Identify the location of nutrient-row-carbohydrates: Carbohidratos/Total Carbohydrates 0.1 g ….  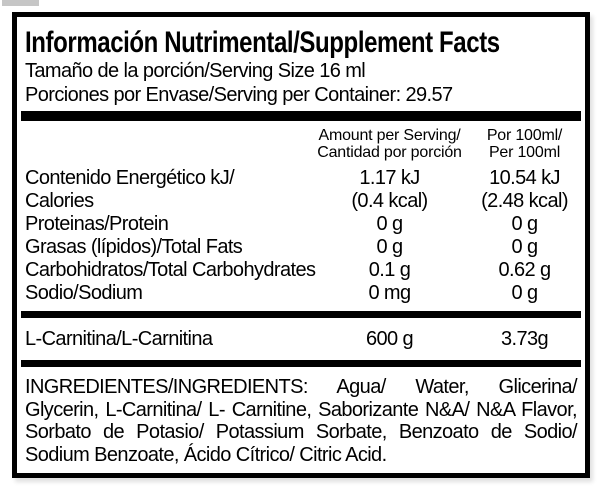
(301, 270).